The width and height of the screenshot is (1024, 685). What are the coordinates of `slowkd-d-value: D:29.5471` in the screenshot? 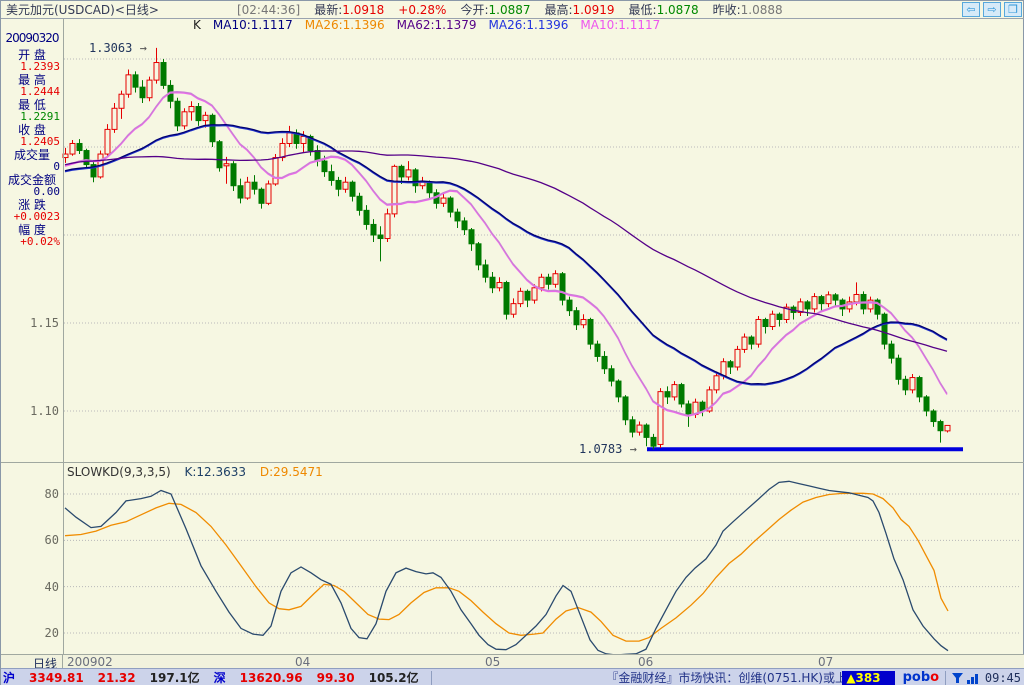 It's located at (291, 472).